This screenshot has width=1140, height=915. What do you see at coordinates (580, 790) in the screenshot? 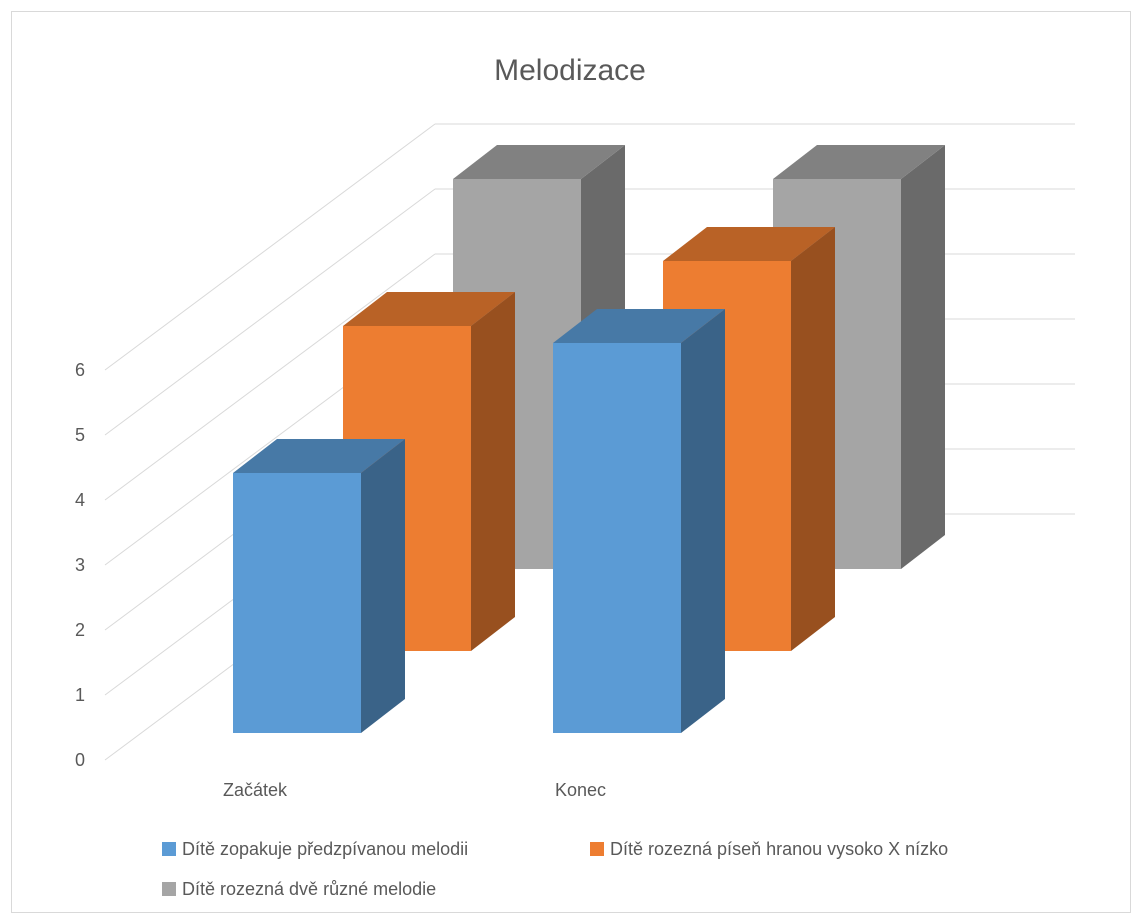
I see `category-label: Konec` at bounding box center [580, 790].